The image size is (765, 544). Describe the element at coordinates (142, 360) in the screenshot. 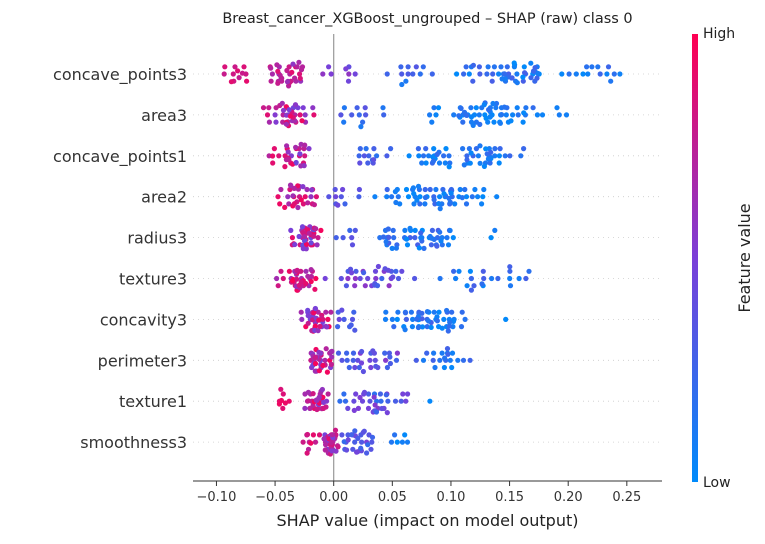

I see `feature-label-perimeter3: perimeter3` at that location.